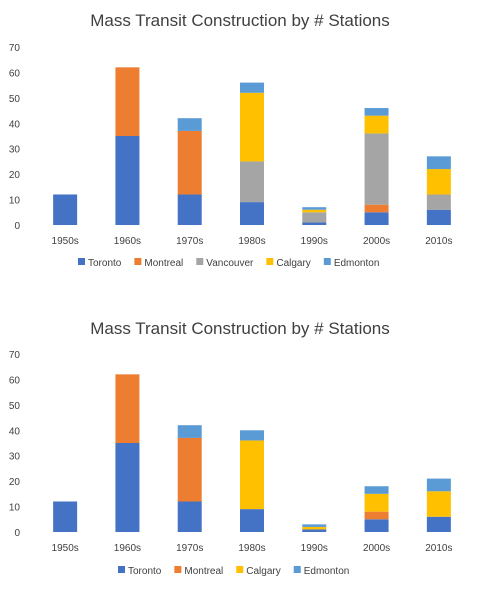 This screenshot has width=480, height=593. What do you see at coordinates (438, 202) in the screenshot?
I see `bar-segment-vancouver-2010s` at bounding box center [438, 202].